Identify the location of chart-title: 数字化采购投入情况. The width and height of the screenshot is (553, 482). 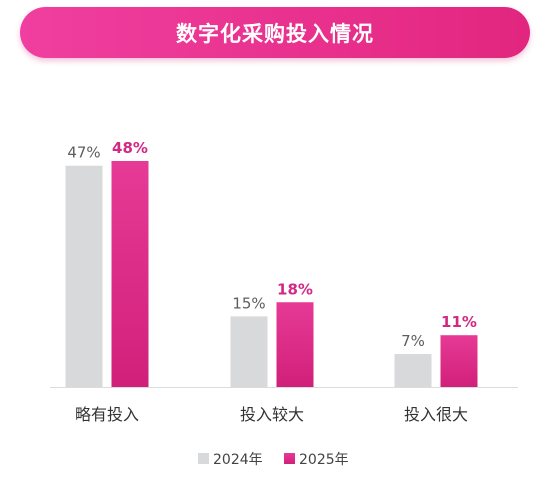
(275, 33).